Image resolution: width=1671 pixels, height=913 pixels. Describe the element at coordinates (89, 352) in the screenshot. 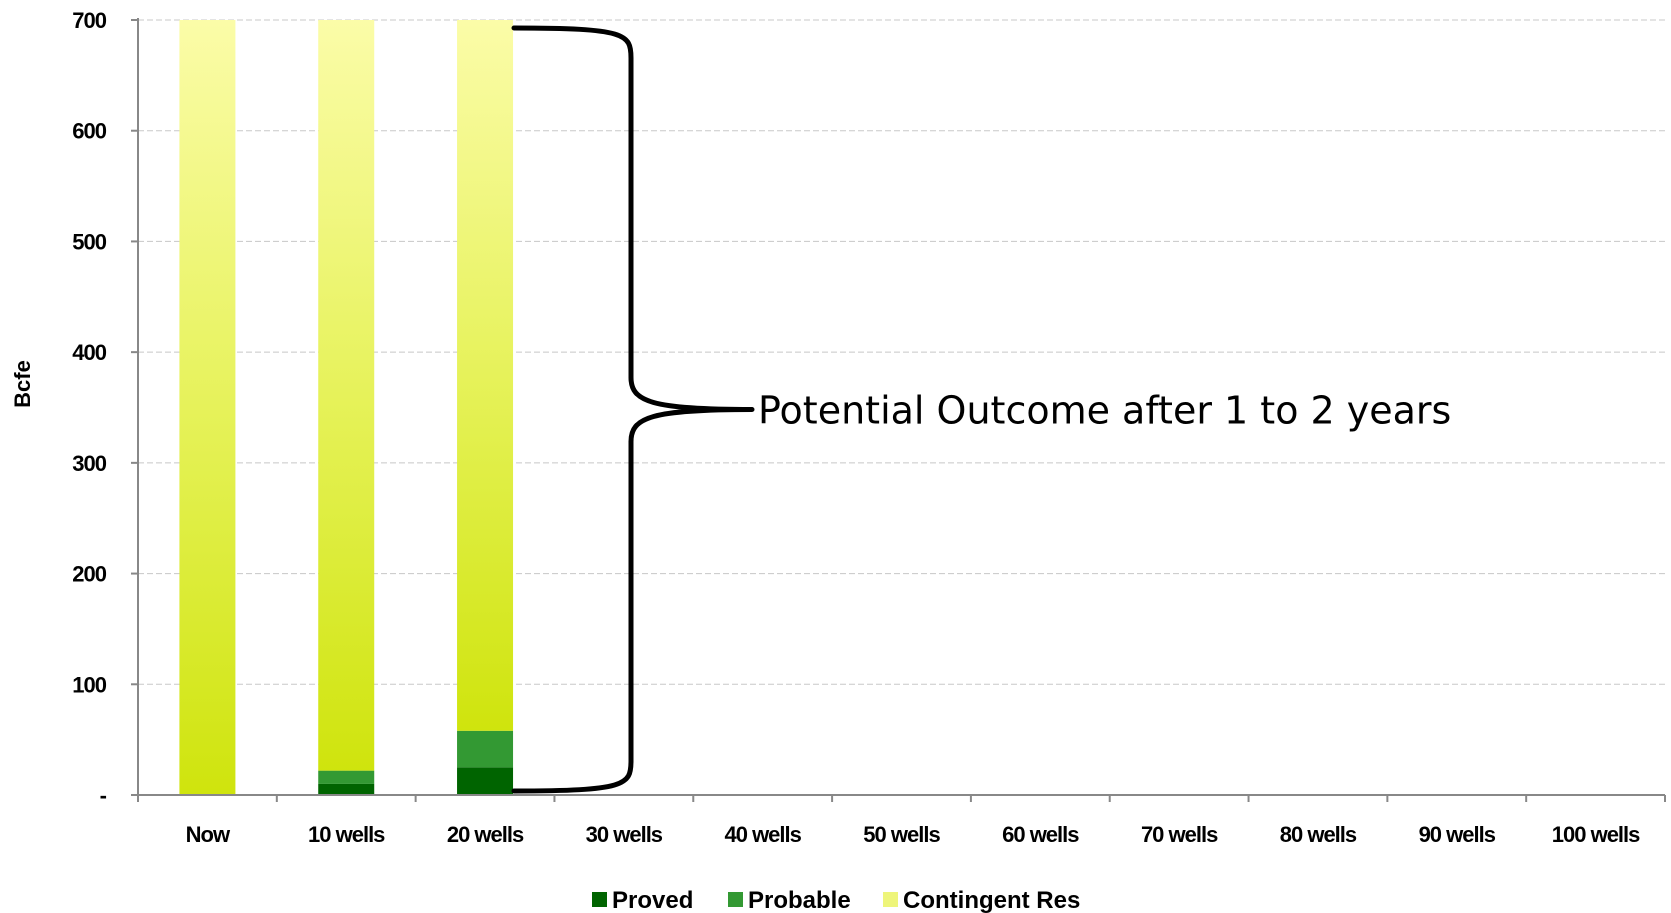

I see `y-tick-label: 400` at that location.